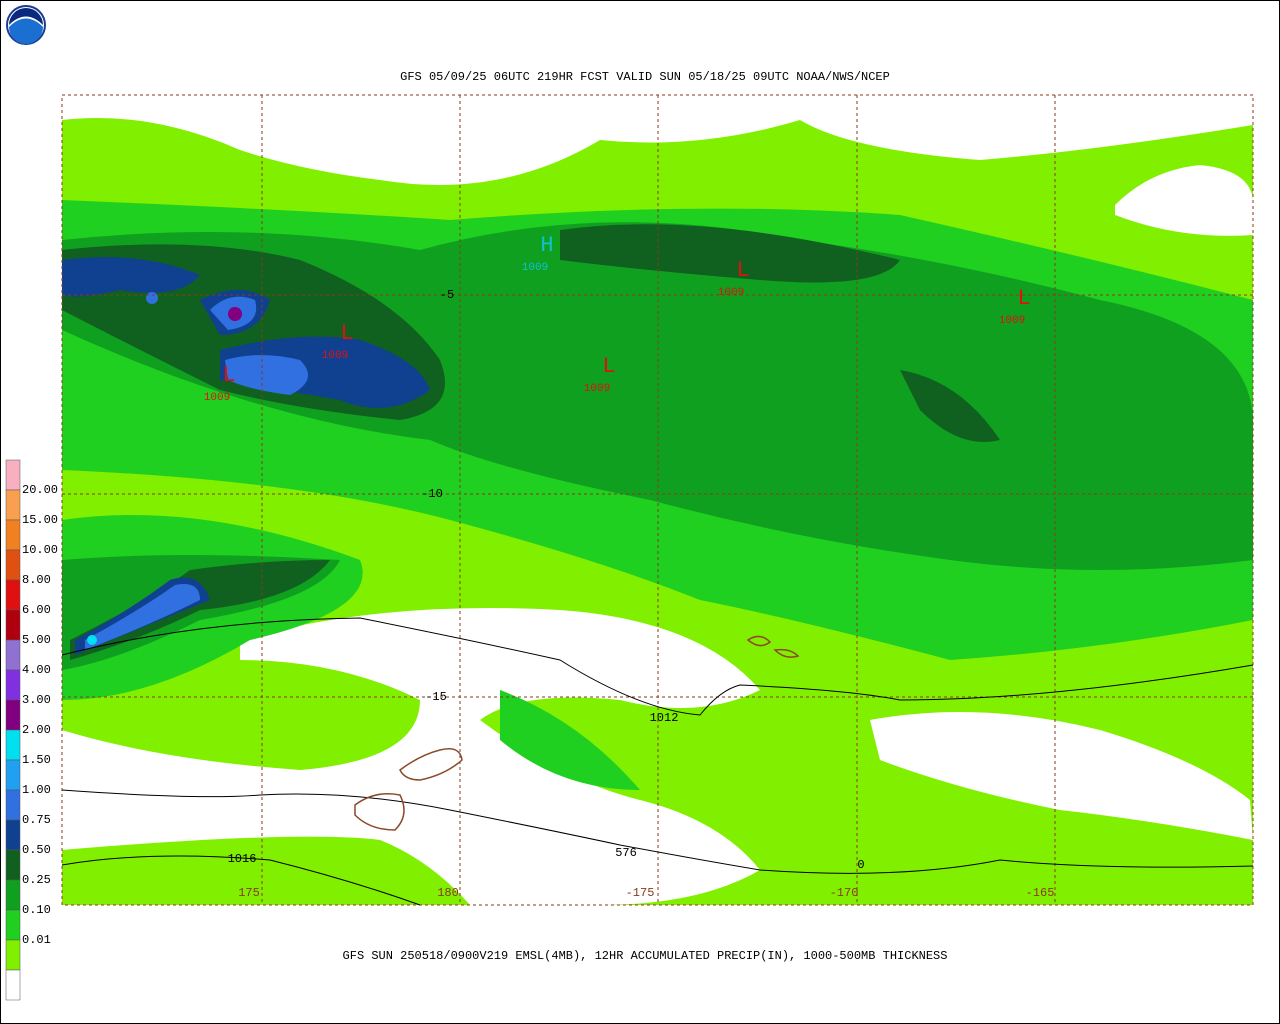  Describe the element at coordinates (40, 520) in the screenshot. I see `legend-label: 15.00` at that location.